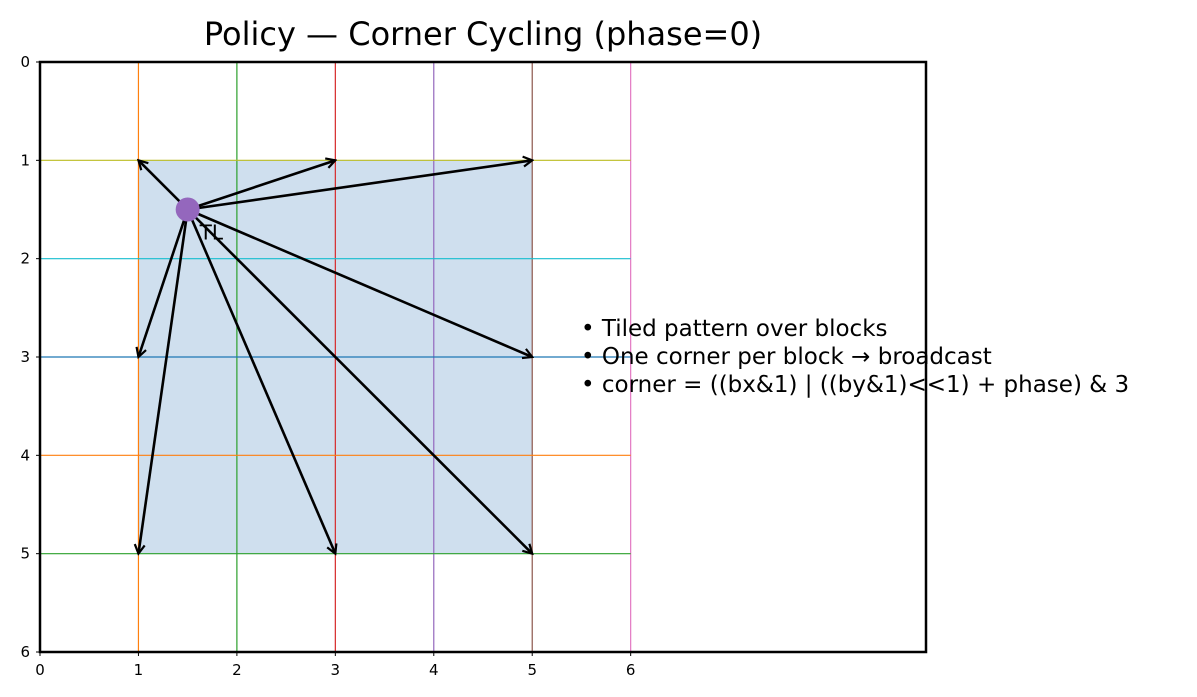 This screenshot has height=697, width=1197. What do you see at coordinates (631, 670) in the screenshot?
I see `x-tick-label: 6` at bounding box center [631, 670].